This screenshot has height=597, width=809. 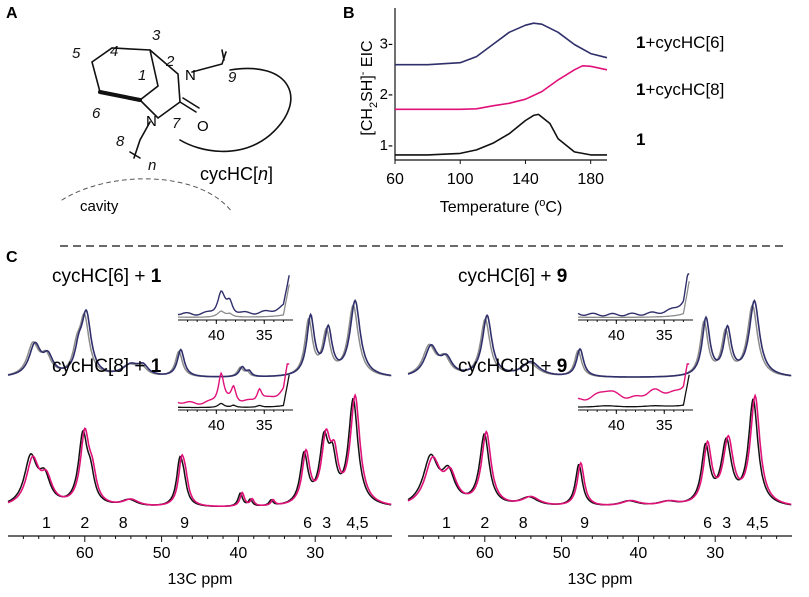 I want to click on atom-n-upper: N, so click(x=190, y=75).